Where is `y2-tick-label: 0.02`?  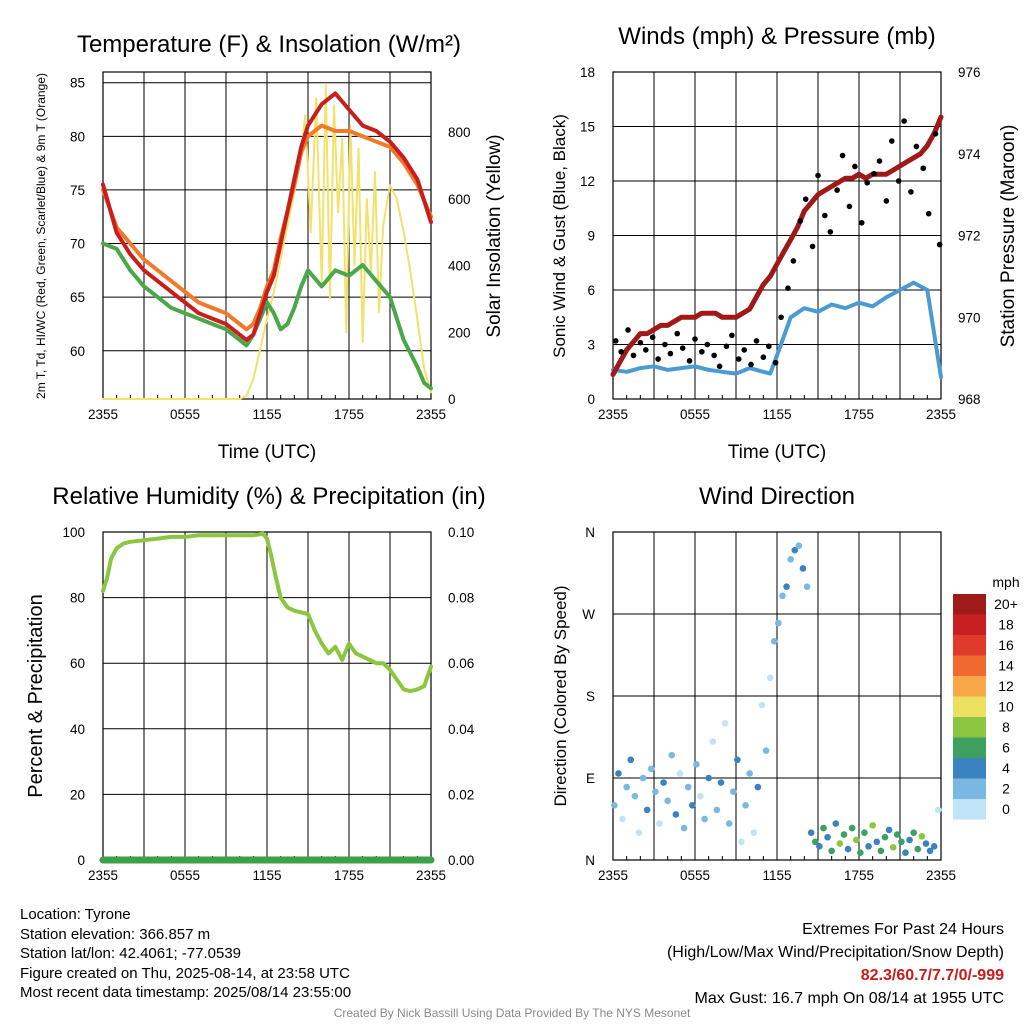
y2-tick-label: 0.02 is located at coordinates (461, 794).